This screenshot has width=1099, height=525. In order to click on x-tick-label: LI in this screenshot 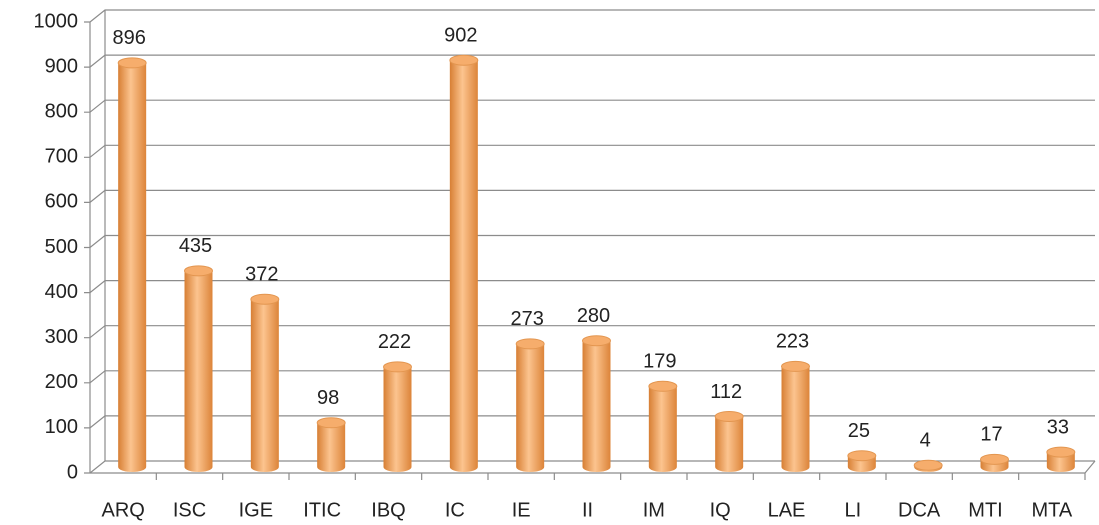, I will do `click(852, 510)`.